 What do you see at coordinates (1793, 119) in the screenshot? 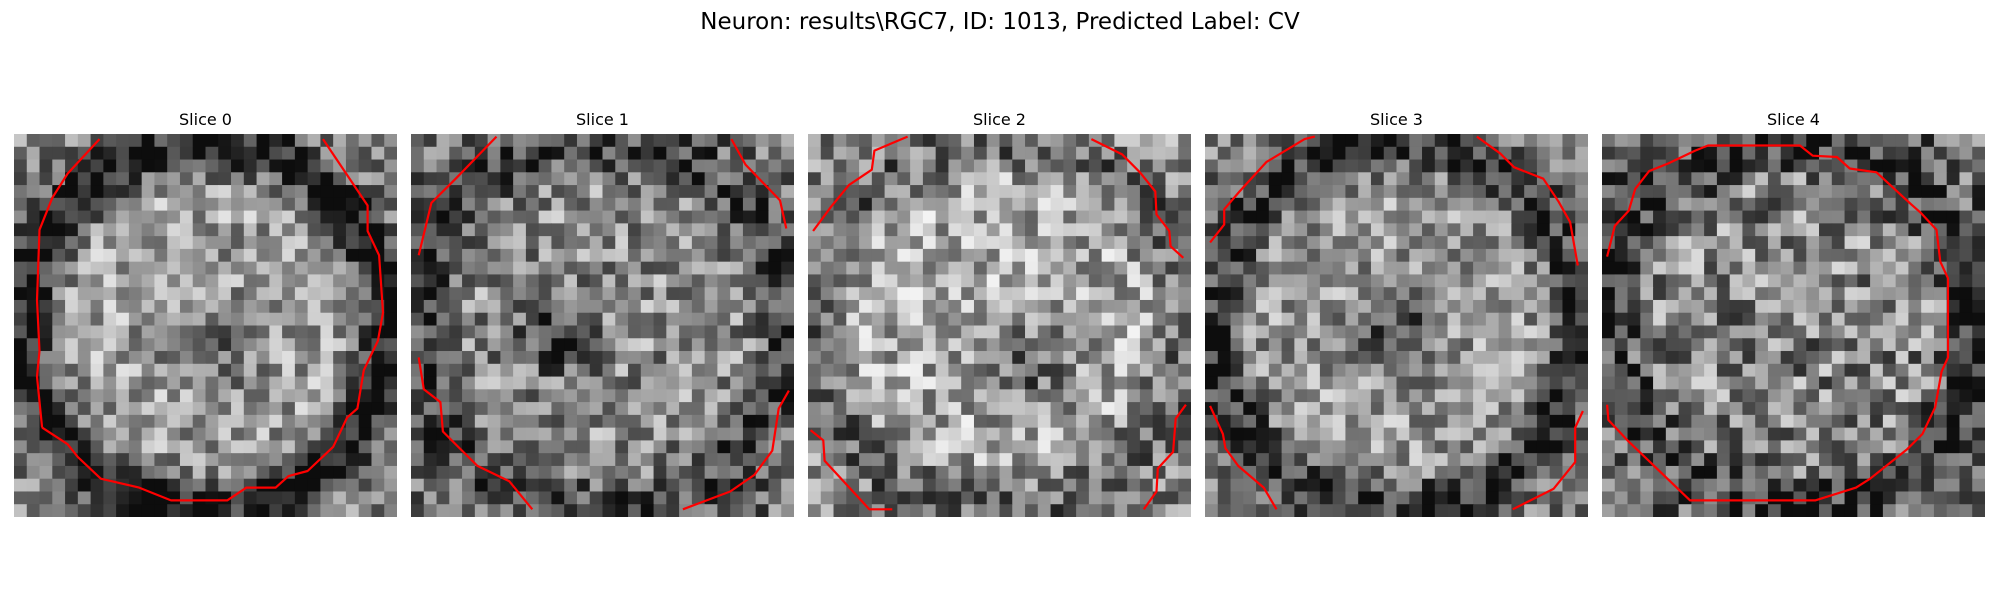
I see `slice-title: Slice 4` at bounding box center [1793, 119].